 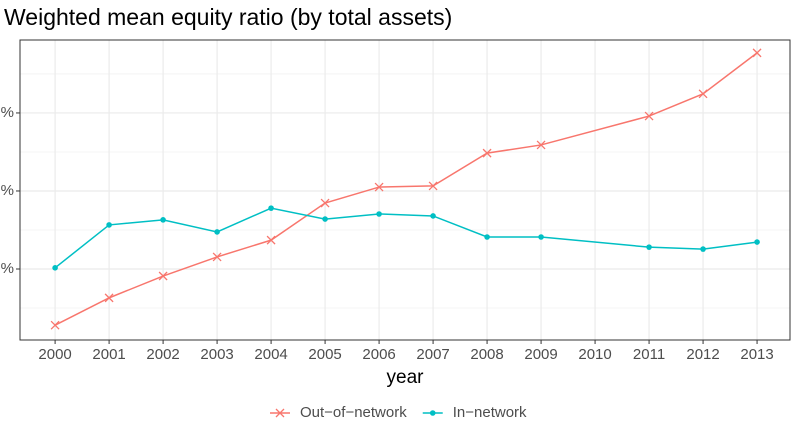 What do you see at coordinates (108, 354) in the screenshot?
I see `x-tick-label: 2001` at bounding box center [108, 354].